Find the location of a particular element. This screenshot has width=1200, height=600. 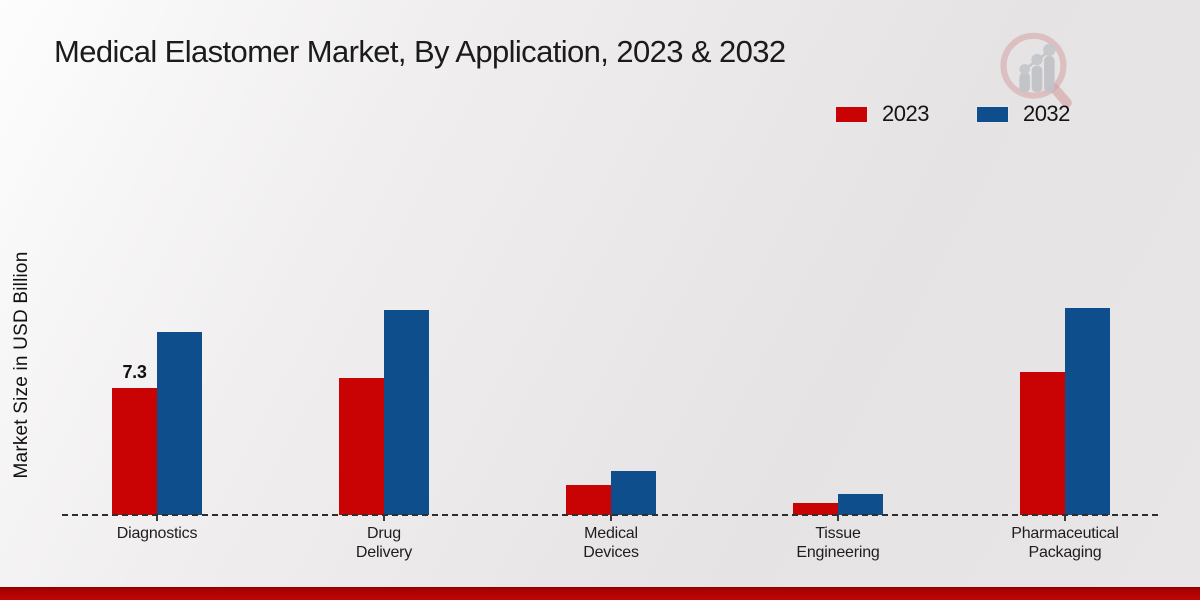

bar-value-label: 7.3 is located at coordinates (134, 372).